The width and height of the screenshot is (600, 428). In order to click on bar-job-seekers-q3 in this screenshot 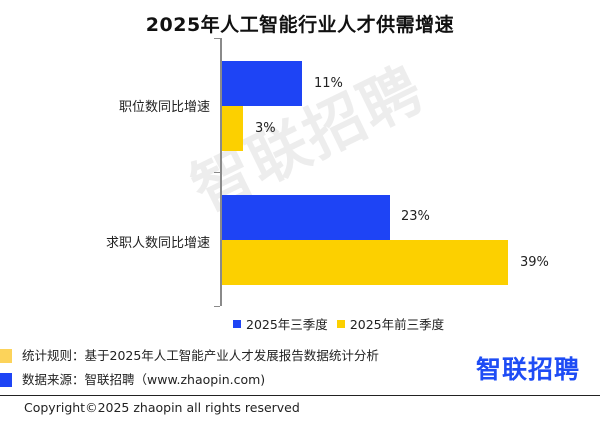, I will do `click(306, 217)`.